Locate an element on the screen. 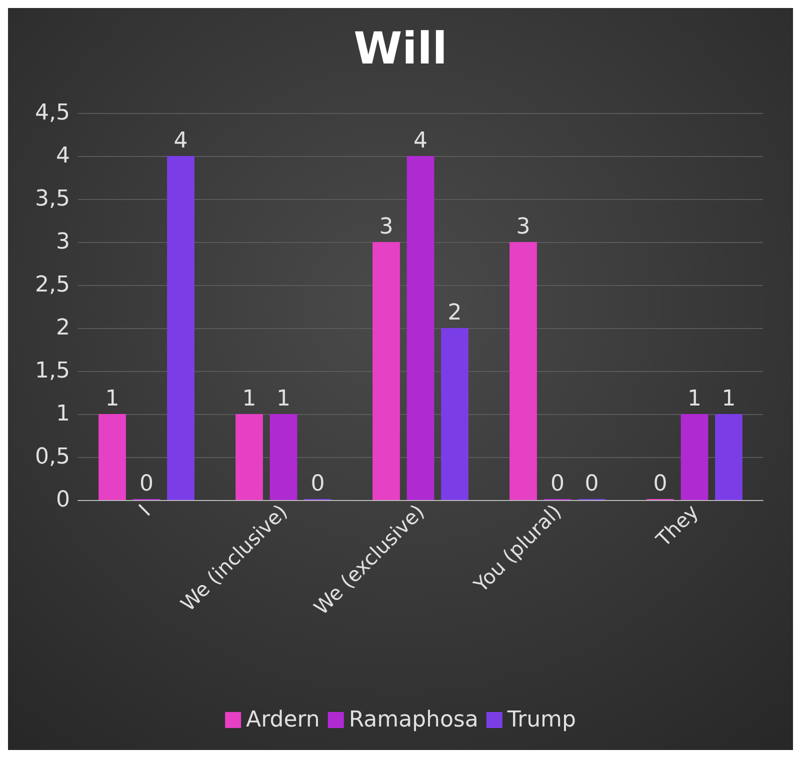 The width and height of the screenshot is (801, 758). y-tick-label: 1 is located at coordinates (63, 414).